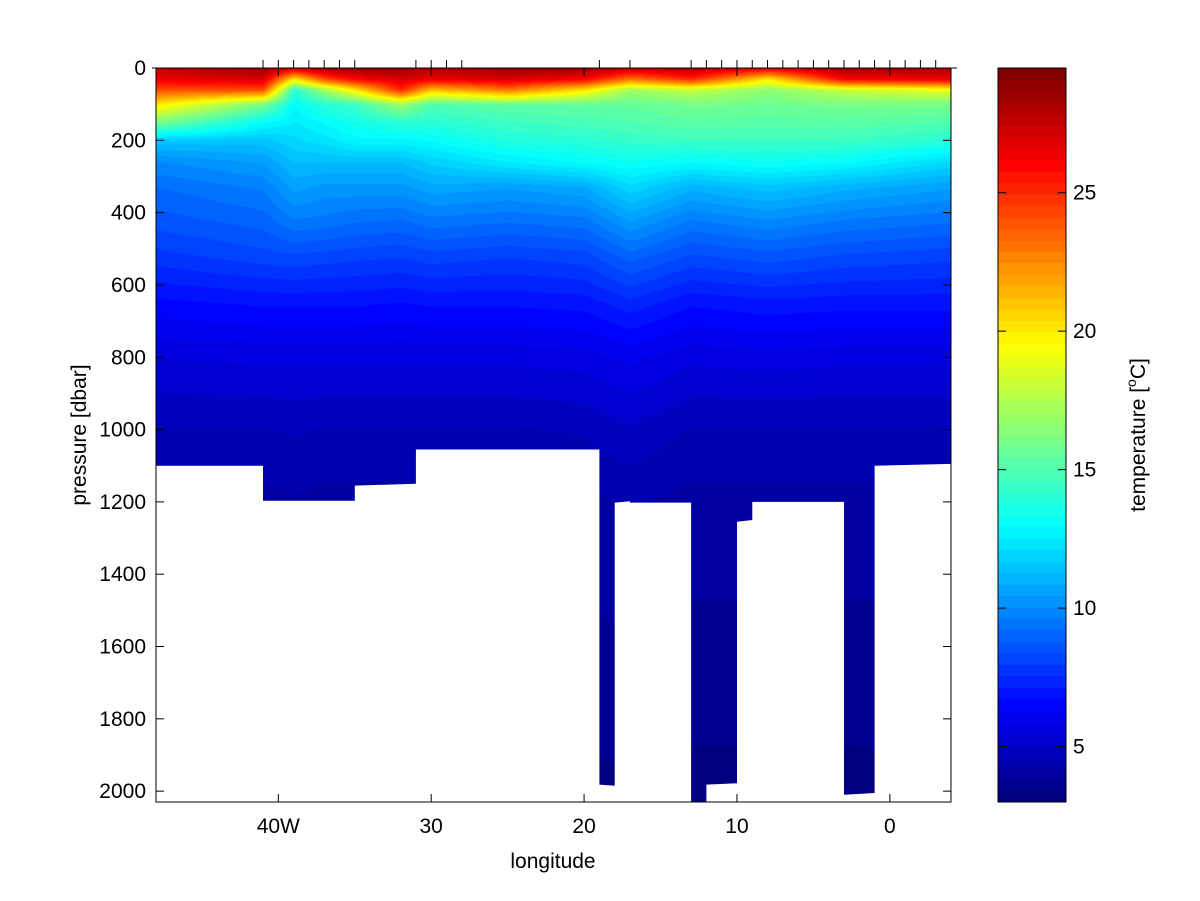 This screenshot has height=901, width=1200. Describe the element at coordinates (1084, 608) in the screenshot. I see `colorbar-tick-label: 10` at that location.